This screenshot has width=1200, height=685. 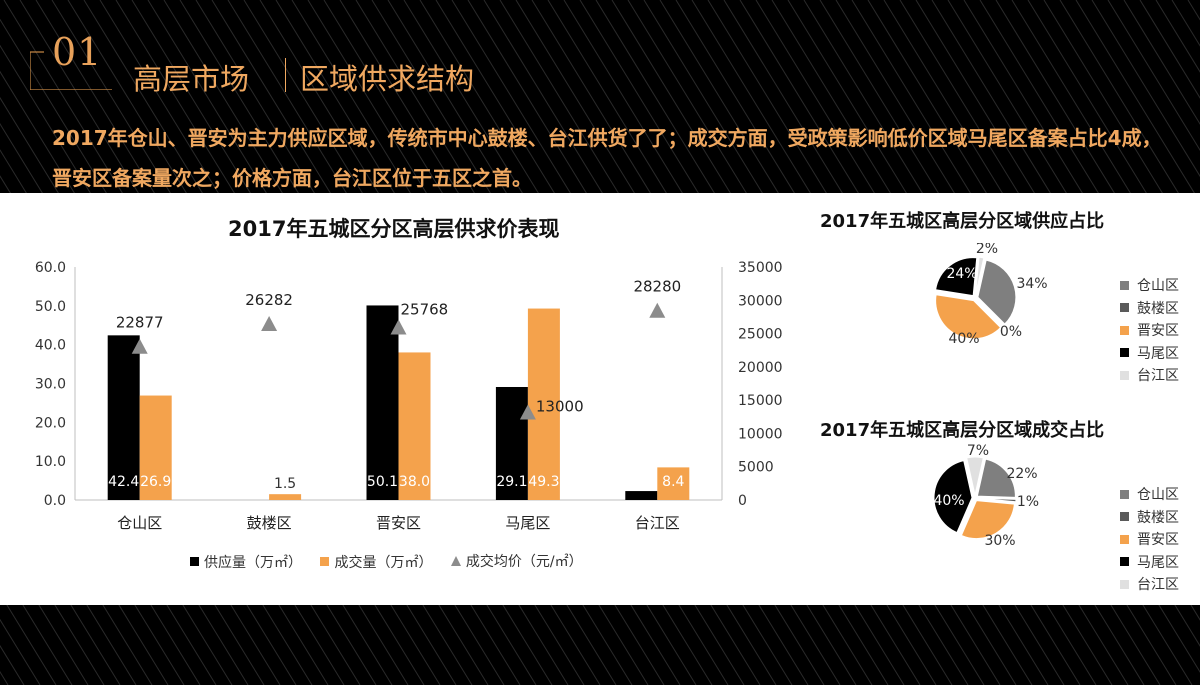 What do you see at coordinates (1158, 331) in the screenshot?
I see `legend-label: 晋安区` at bounding box center [1158, 331].